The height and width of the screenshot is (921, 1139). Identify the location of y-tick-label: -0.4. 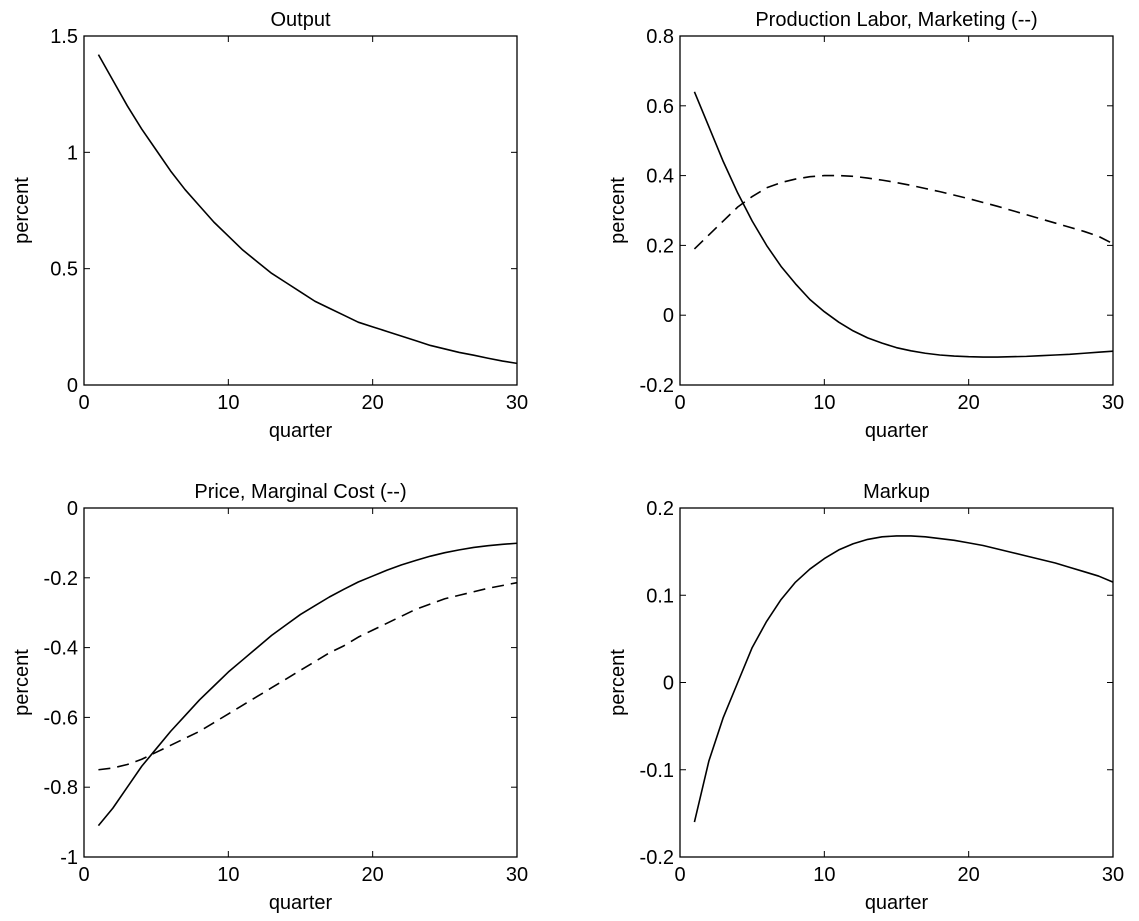
(61, 649).